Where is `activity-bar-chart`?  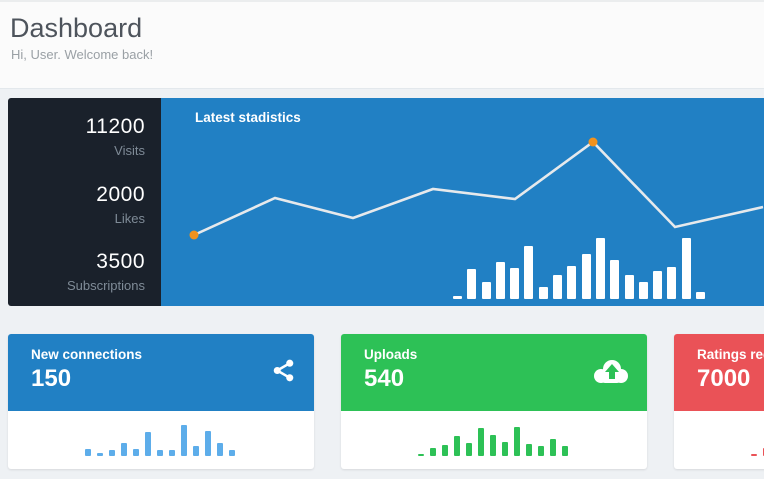 activity-bar-chart is located at coordinates (579, 268).